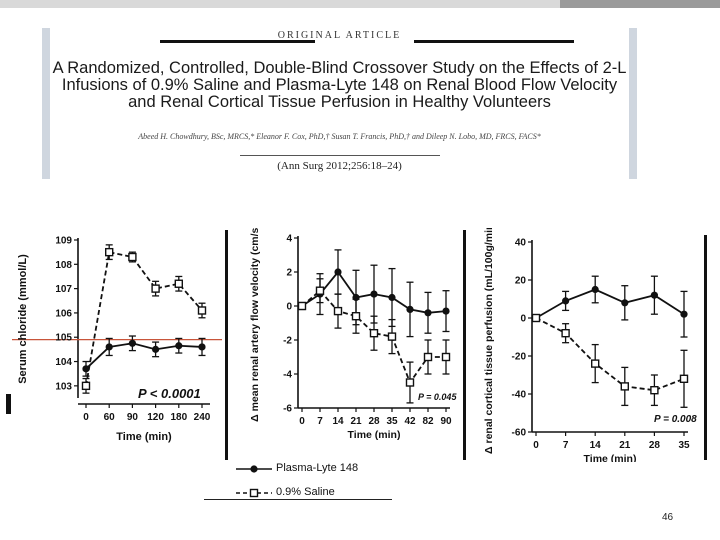 This screenshot has height=540, width=720. I want to click on legend-rule, so click(298, 499).